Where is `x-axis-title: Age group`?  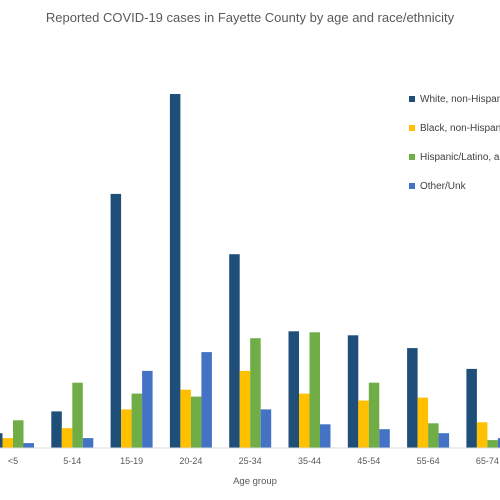
x-axis-title: Age group is located at coordinates (255, 481).